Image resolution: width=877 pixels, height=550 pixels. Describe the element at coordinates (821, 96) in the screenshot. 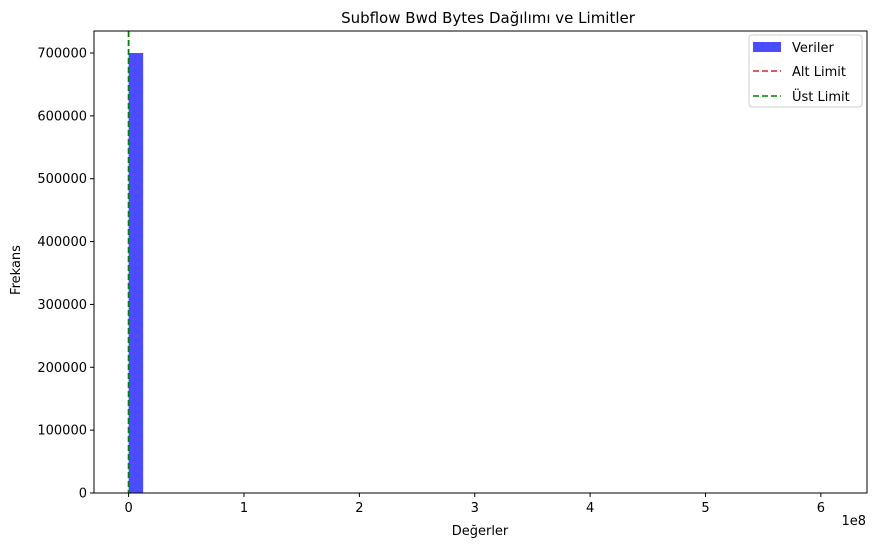

I see `legend-label-ust-limit: Üst Limit` at that location.